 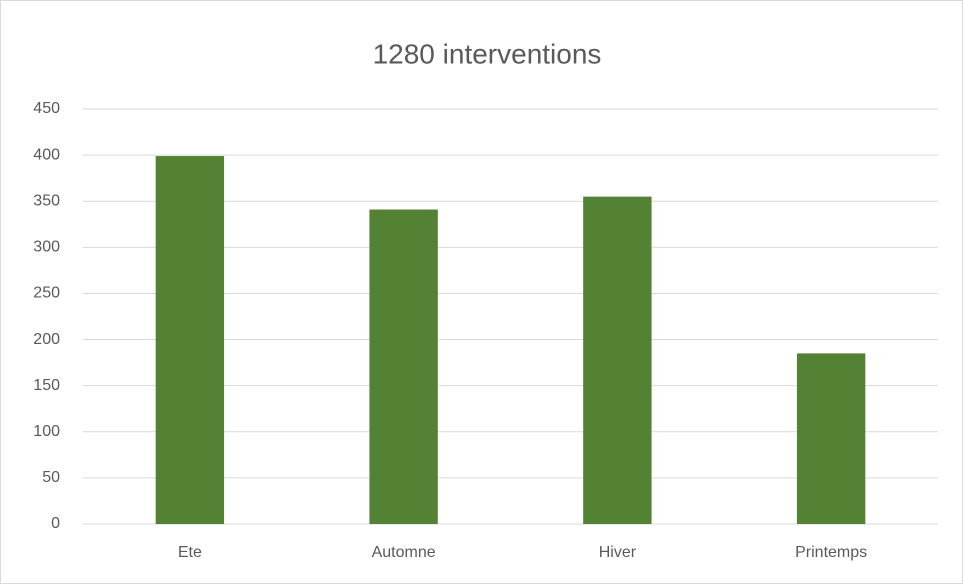 I want to click on y-tick-label: 300, so click(x=46, y=247).